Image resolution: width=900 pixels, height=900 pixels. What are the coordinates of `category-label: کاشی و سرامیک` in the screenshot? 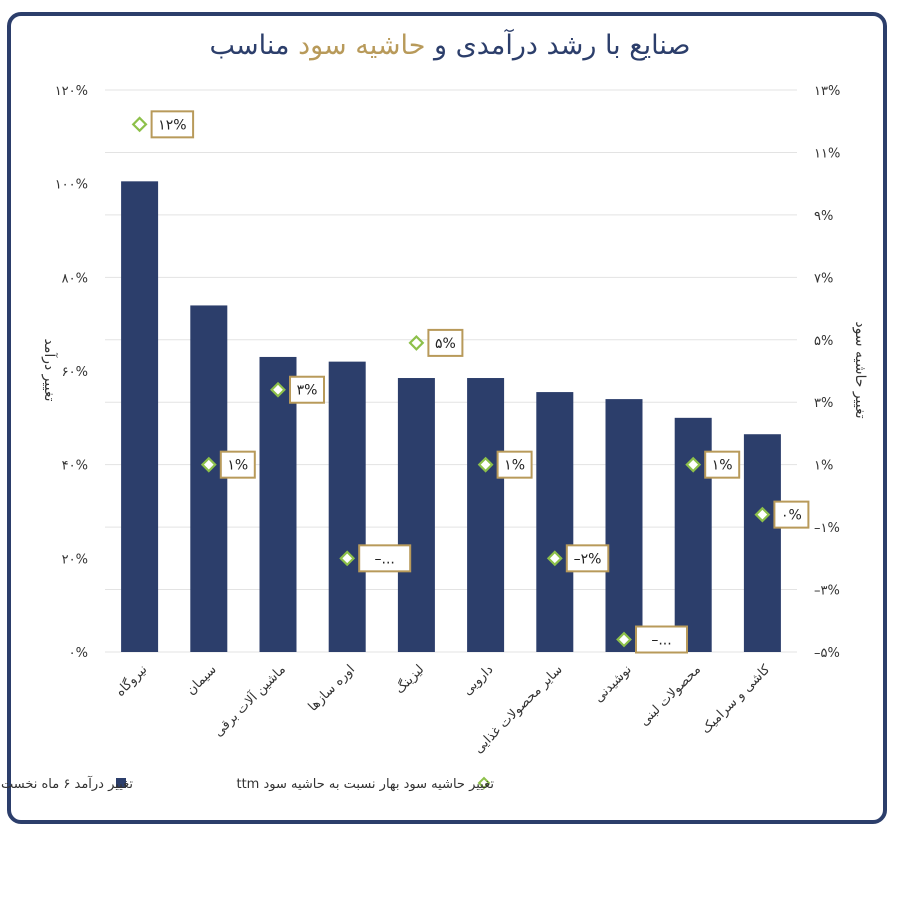 It's located at (736, 699).